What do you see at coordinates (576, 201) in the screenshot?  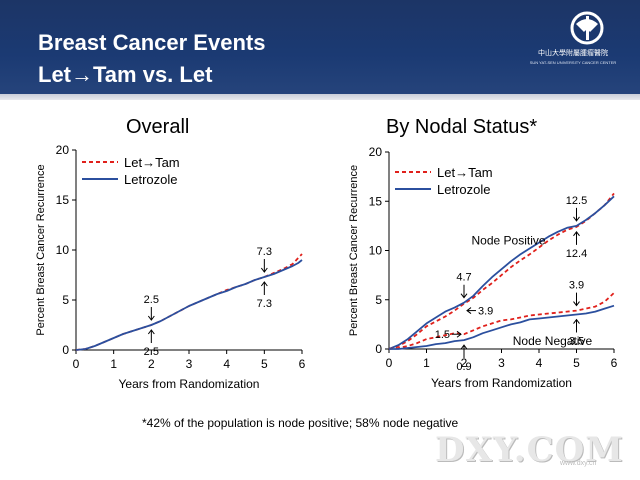 I see `annotation-label: 12.5` at bounding box center [576, 201].